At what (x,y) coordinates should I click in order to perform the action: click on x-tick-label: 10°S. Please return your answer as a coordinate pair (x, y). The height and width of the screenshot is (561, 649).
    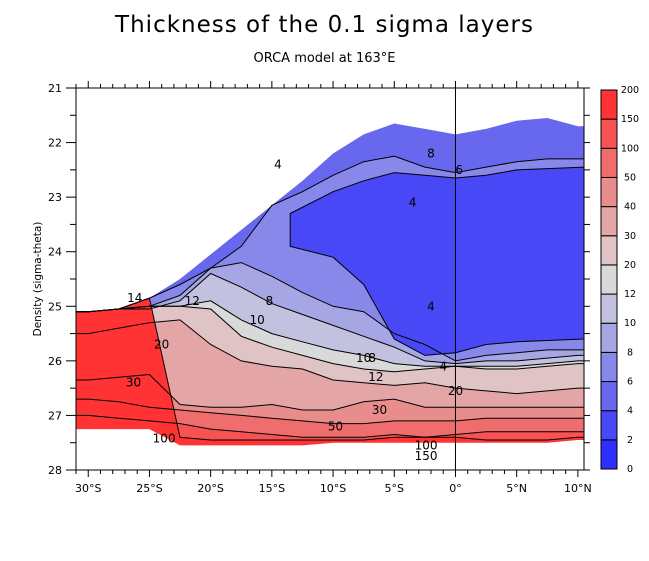
    Looking at the image, I should click on (333, 488).